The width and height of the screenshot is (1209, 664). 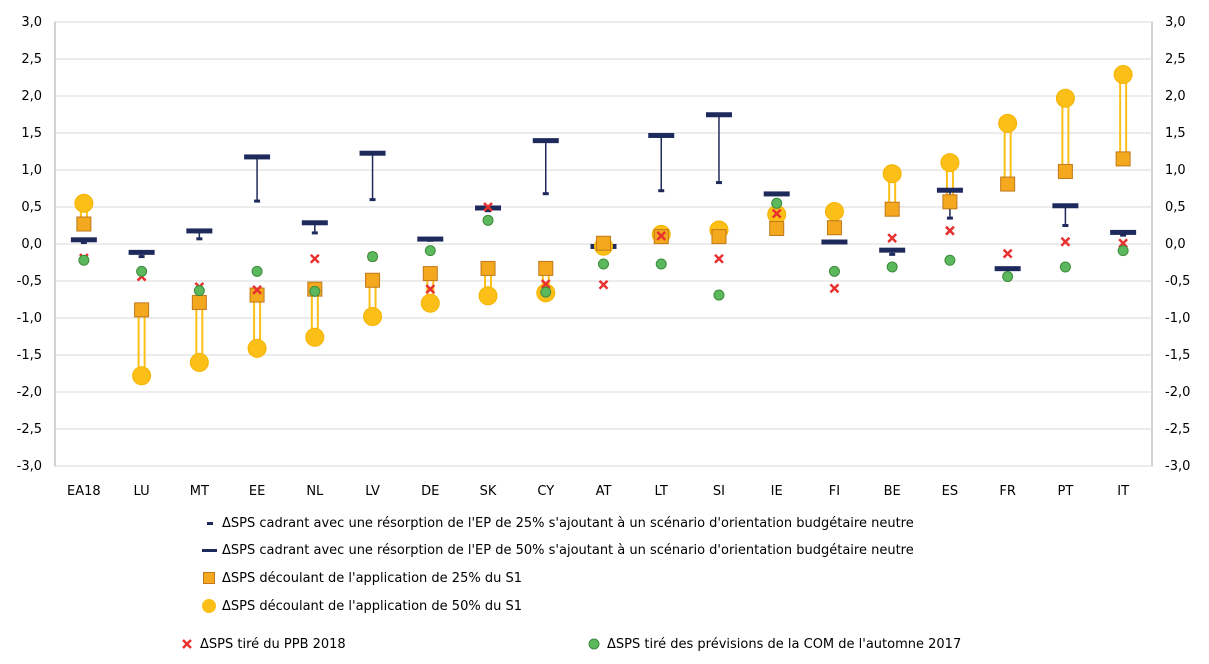 I want to click on legend-short-dash-icon, so click(x=209, y=523).